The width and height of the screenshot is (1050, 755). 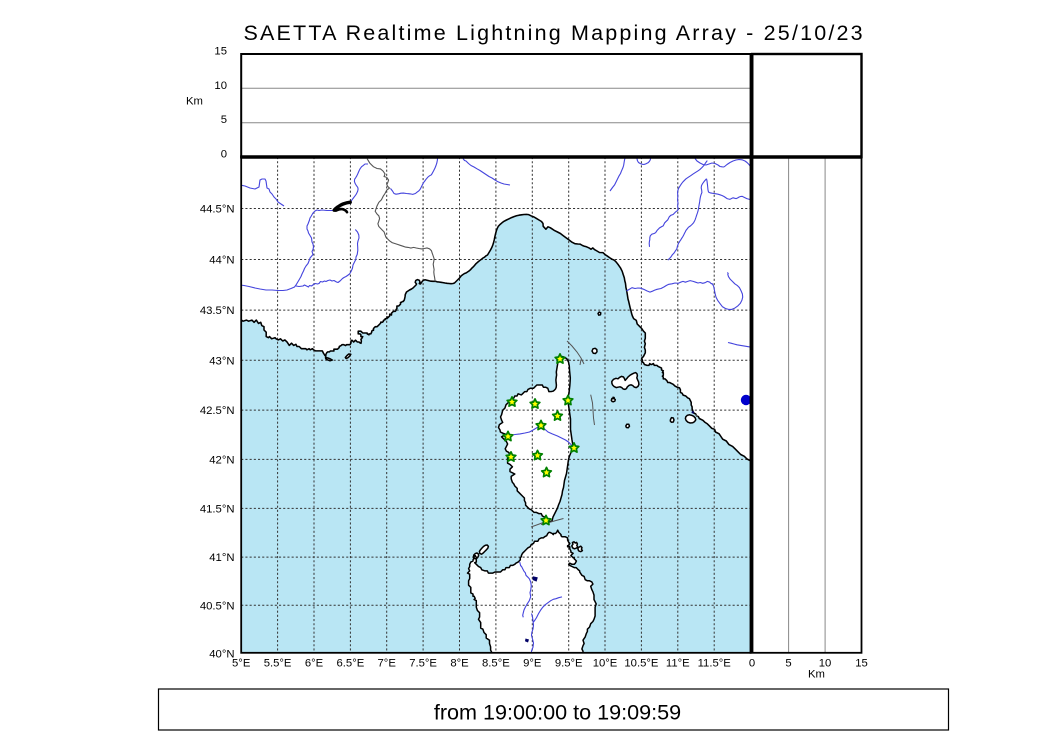 What do you see at coordinates (715, 664) in the screenshot?
I see `svg-text: 11.5°E` at bounding box center [715, 664].